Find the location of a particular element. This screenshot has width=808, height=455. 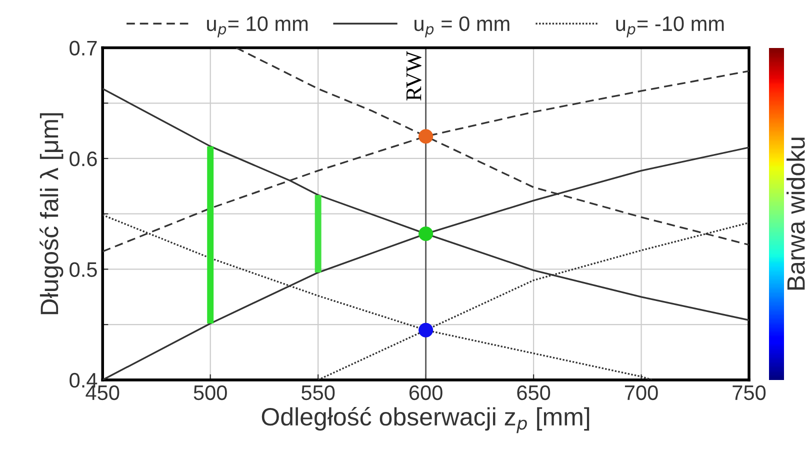

y-axis-title: Długość fali λ [μm] is located at coordinates (52, 213).